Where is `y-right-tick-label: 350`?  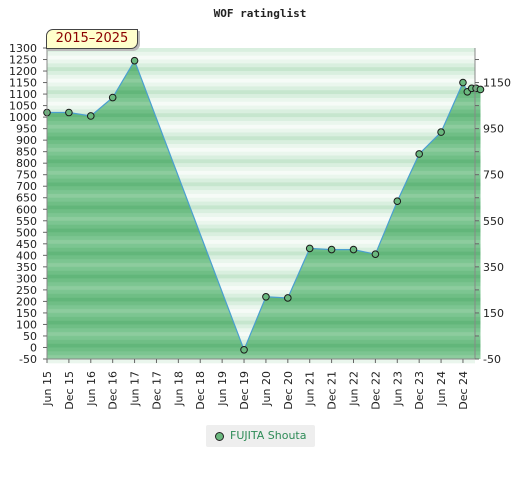 y-right-tick-label: 350 is located at coordinates (493, 267).